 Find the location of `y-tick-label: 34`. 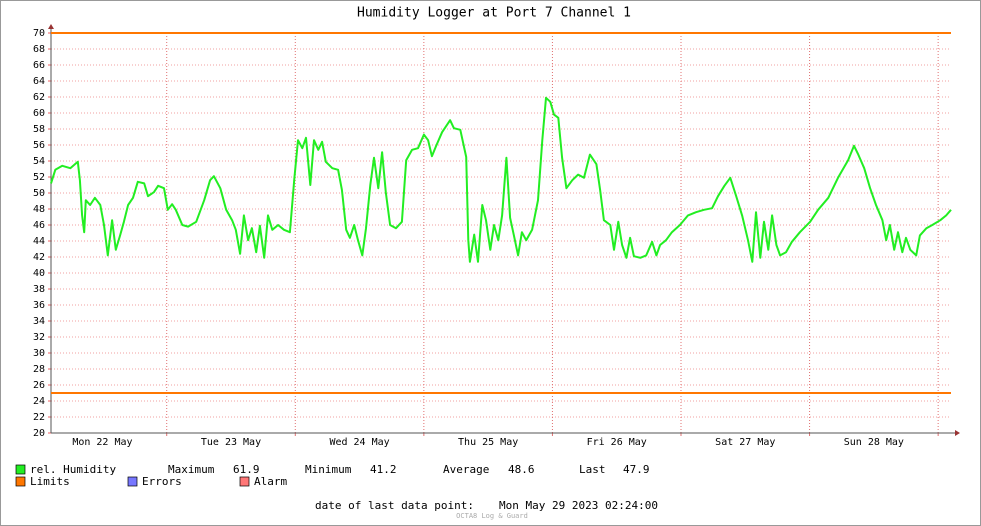

y-tick-label: 34 is located at coordinates (39, 321).